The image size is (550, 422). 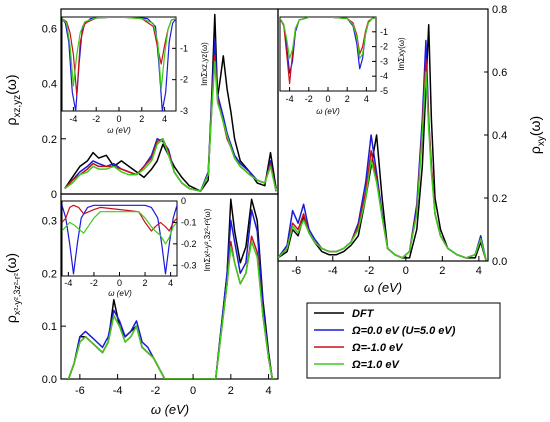 I want to click on series-line-xzyz-p1, so click(x=170, y=126).